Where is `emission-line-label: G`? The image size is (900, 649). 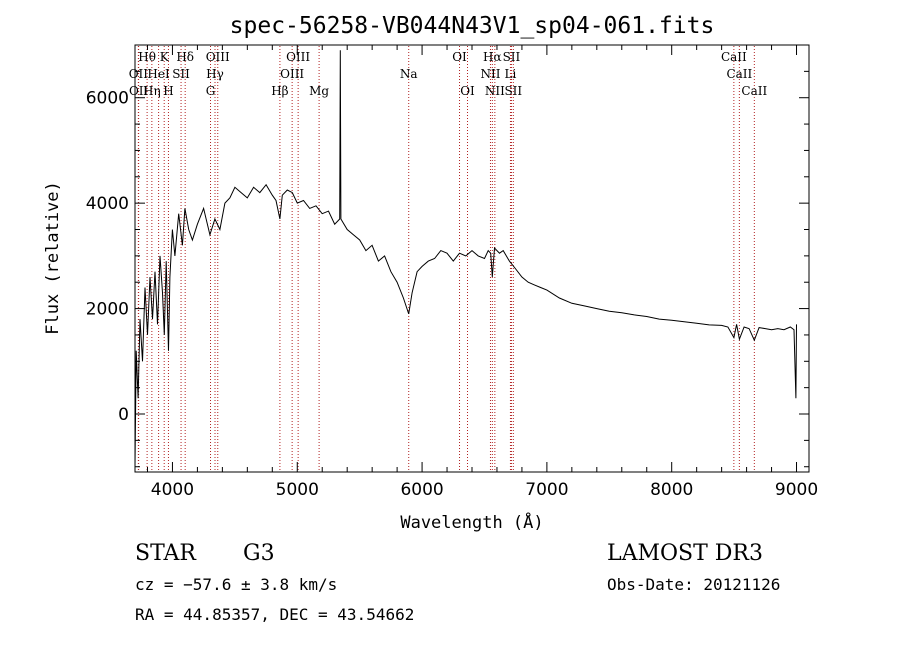 emission-line-label: G is located at coordinates (211, 91).